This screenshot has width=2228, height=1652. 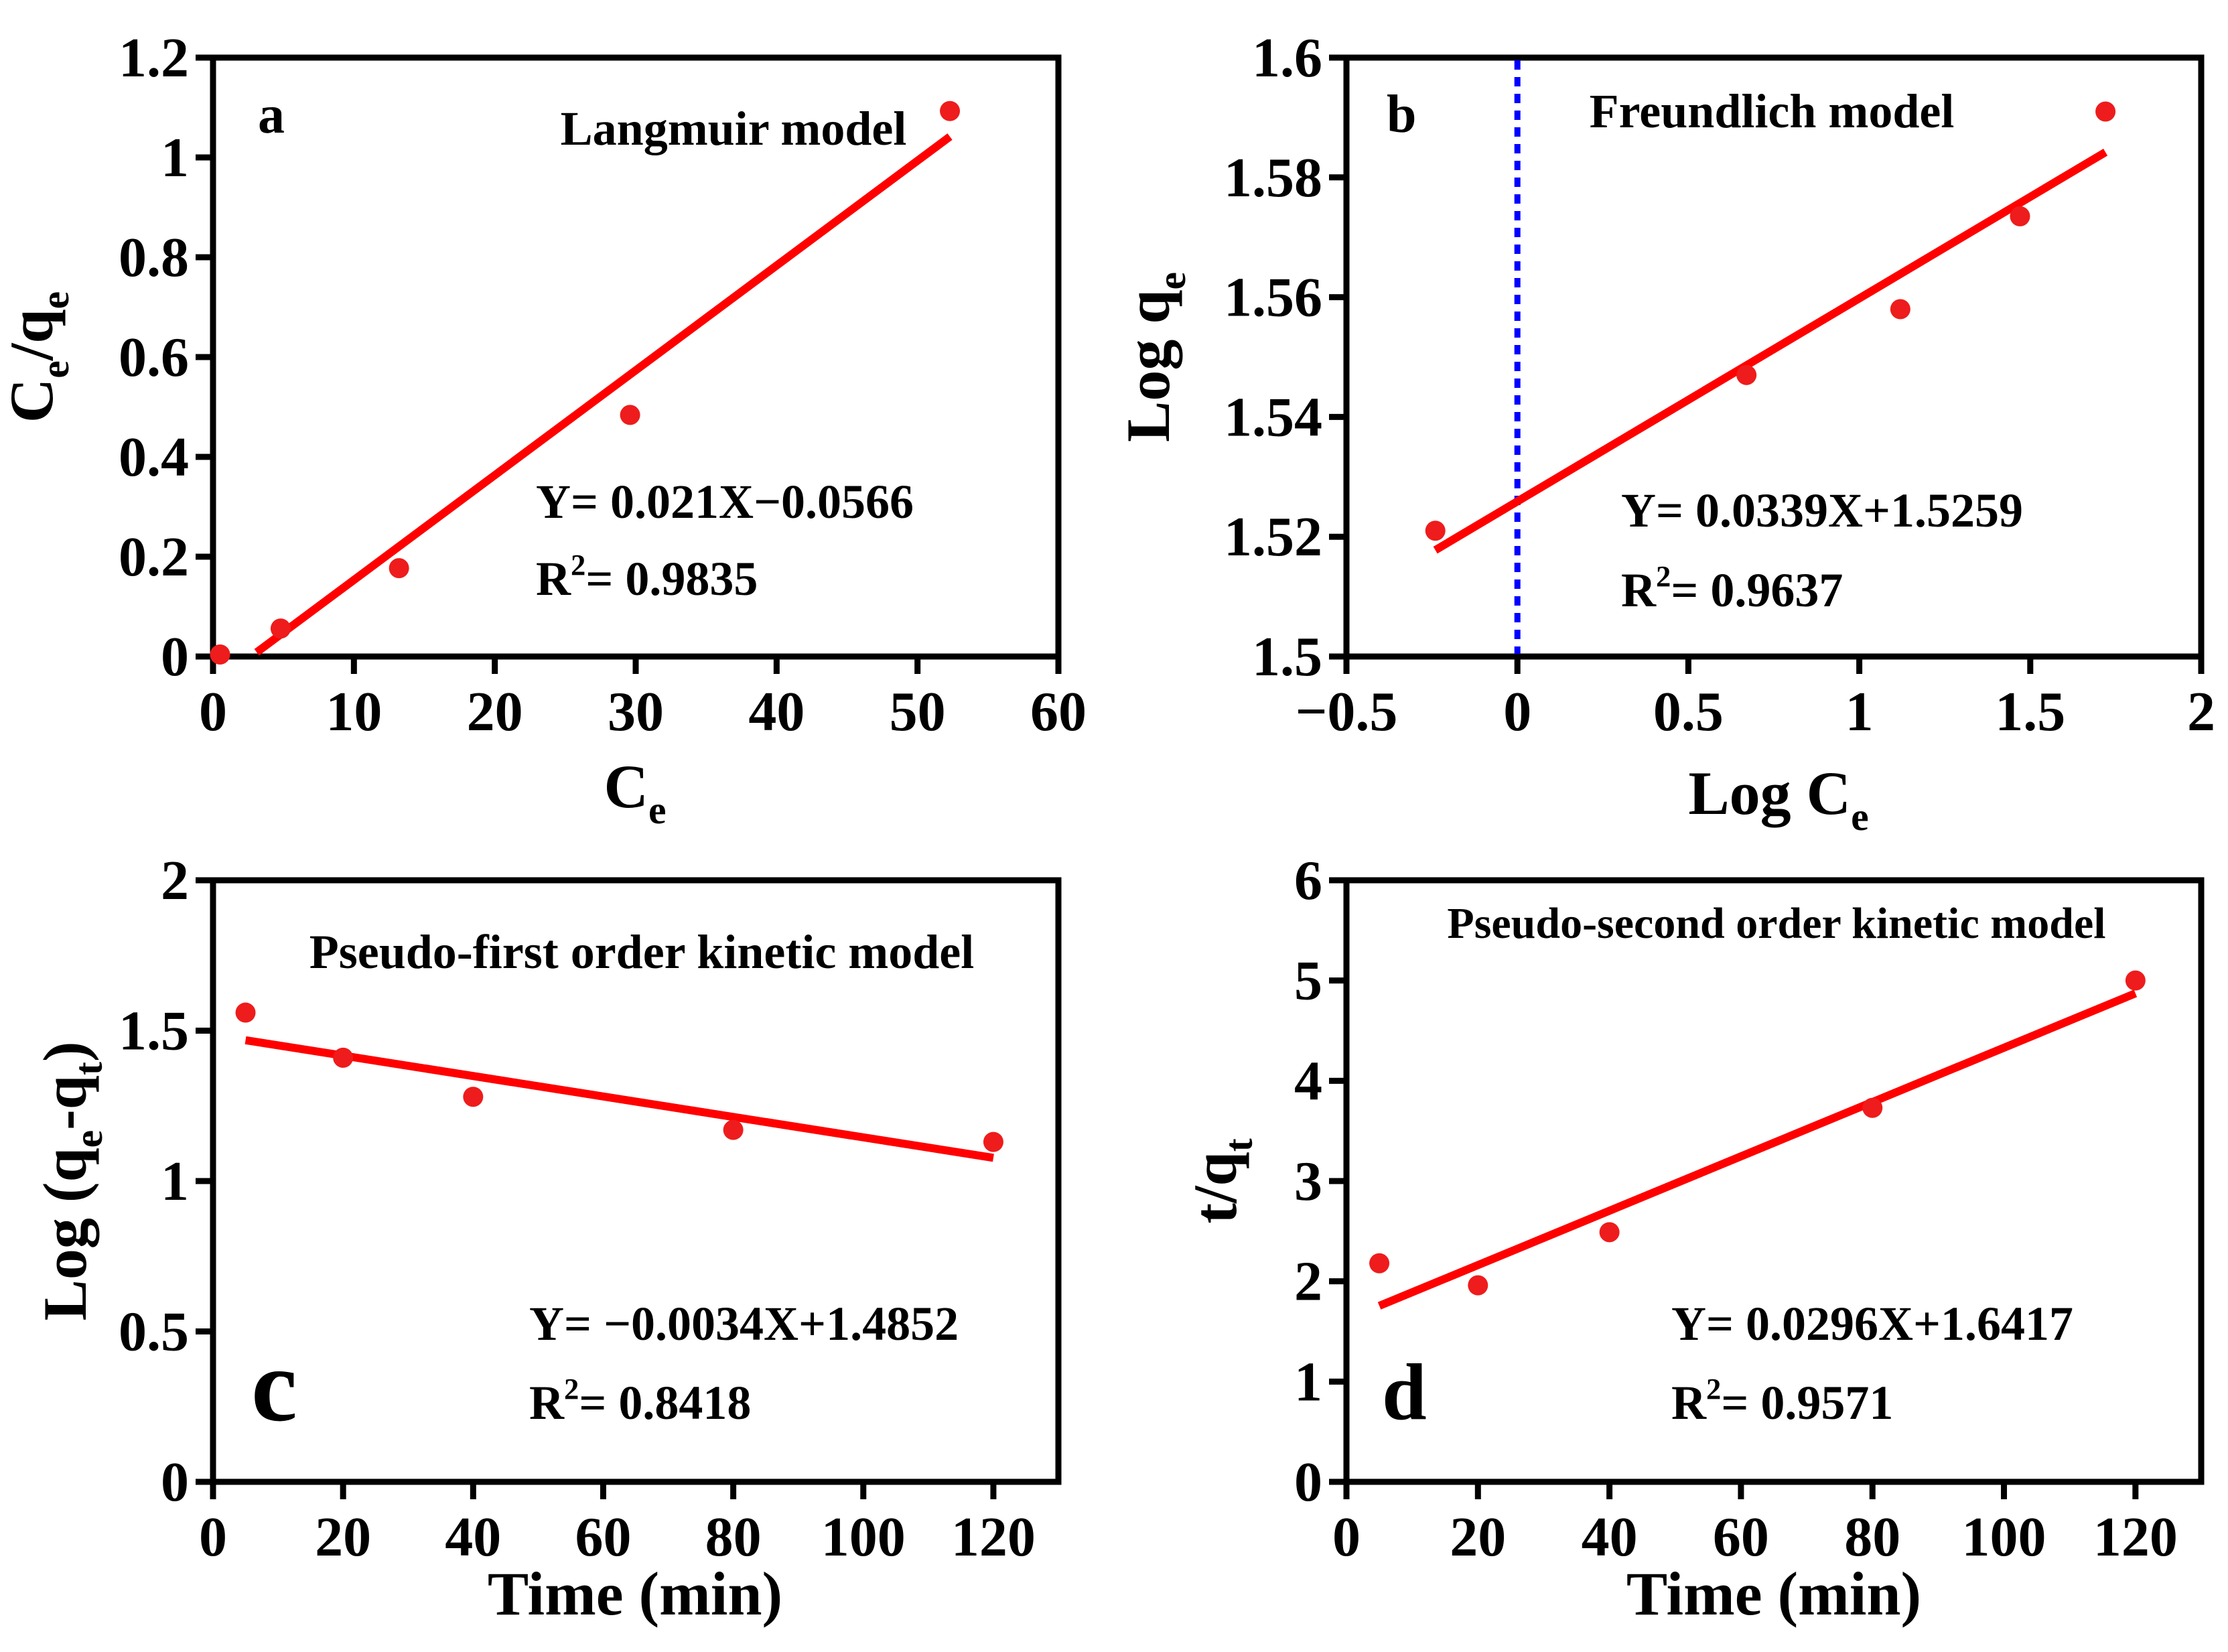 What do you see at coordinates (1688, 712) in the screenshot?
I see `x-tick-label: 0.5` at bounding box center [1688, 712].